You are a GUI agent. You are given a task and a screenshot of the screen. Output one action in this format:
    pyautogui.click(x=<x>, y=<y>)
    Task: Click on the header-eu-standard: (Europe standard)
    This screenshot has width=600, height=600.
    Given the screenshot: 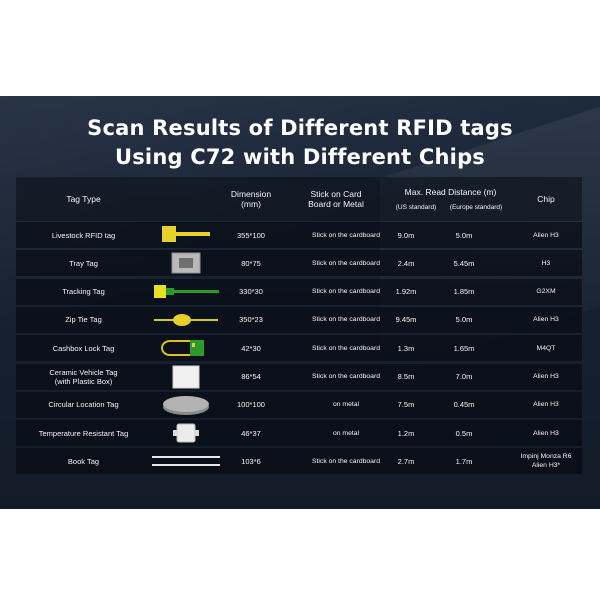 What is the action you would take?
    pyautogui.click(x=476, y=207)
    